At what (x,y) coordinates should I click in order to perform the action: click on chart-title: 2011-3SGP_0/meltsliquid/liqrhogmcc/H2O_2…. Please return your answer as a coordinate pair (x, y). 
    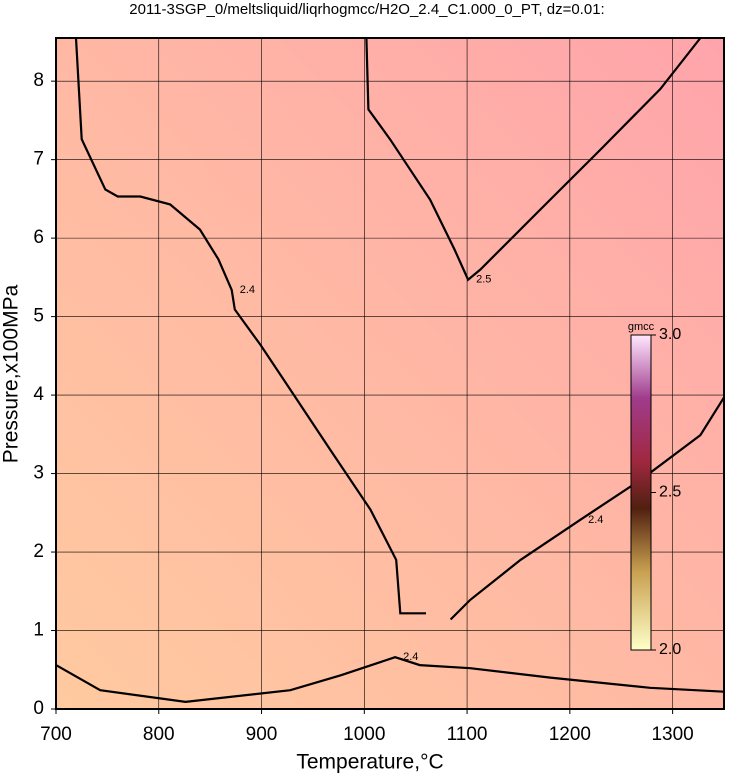
    Looking at the image, I should click on (366, 9).